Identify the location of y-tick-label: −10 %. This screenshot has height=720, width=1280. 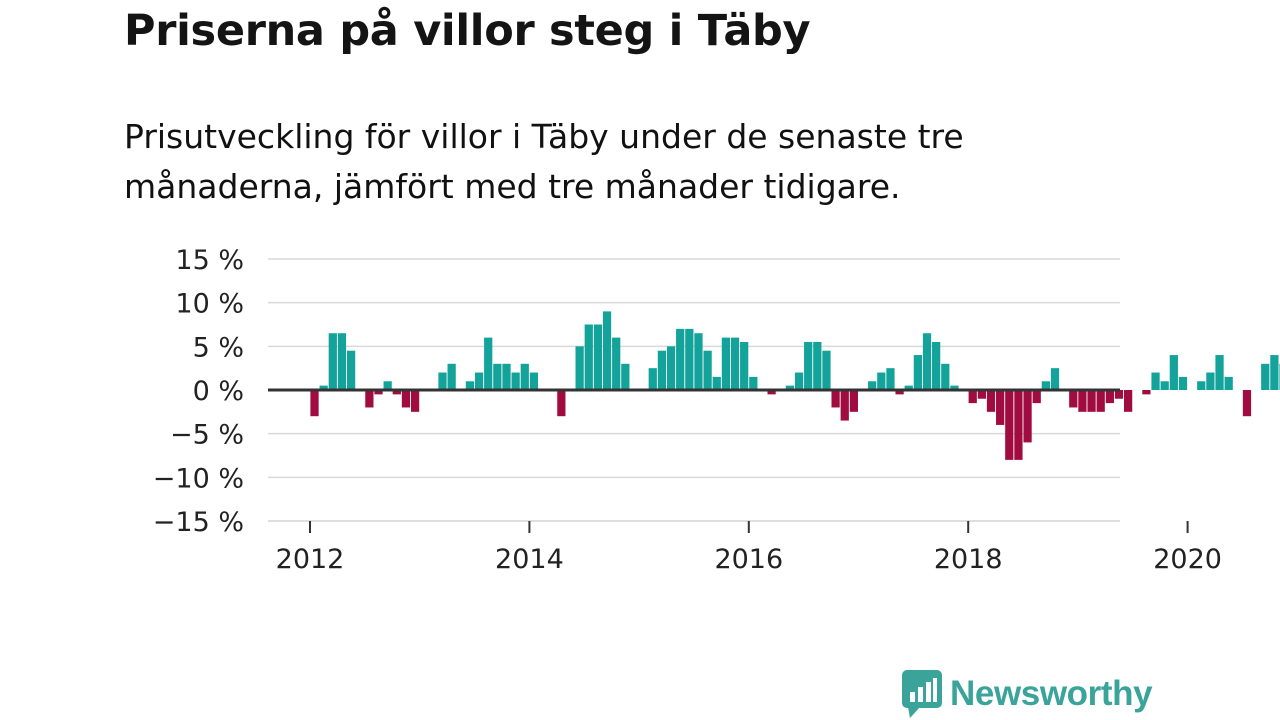
(198, 478).